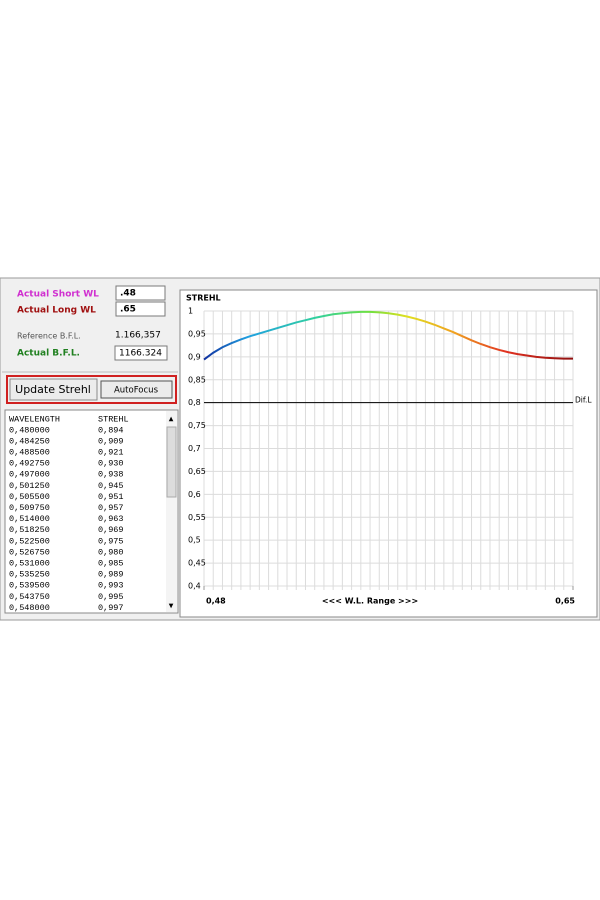 This screenshot has width=600, height=900. What do you see at coordinates (197, 517) in the screenshot?
I see `y-tick-label: 0,55` at bounding box center [197, 517].